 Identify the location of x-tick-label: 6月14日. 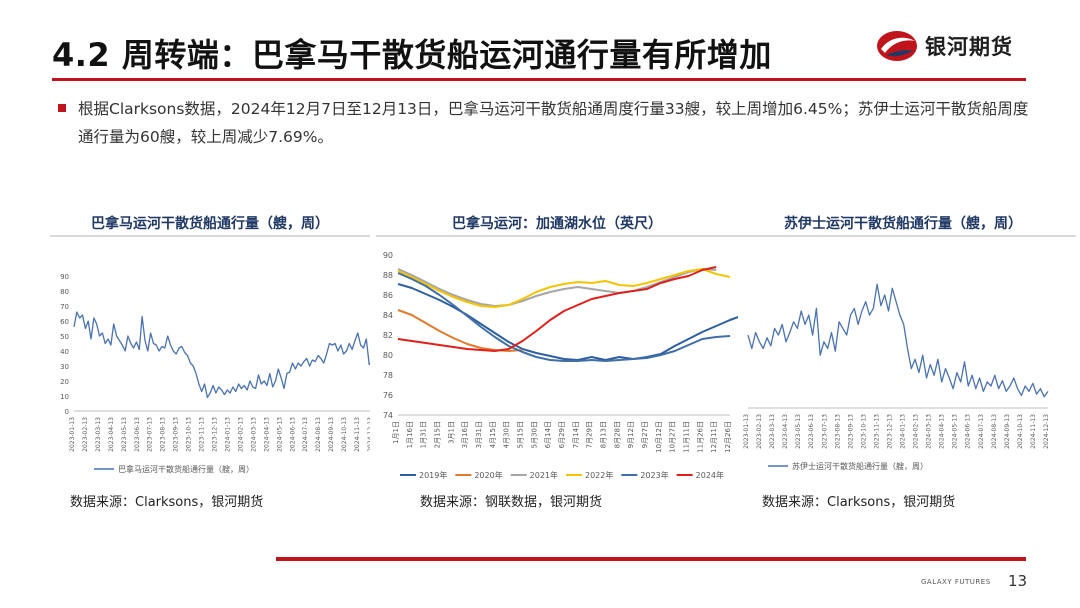
(548, 434).